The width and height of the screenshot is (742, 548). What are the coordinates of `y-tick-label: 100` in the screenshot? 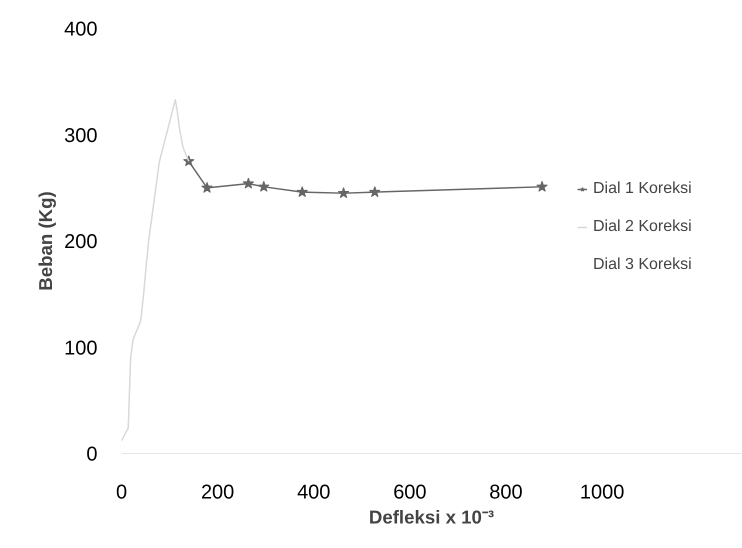 It's located at (81, 348).